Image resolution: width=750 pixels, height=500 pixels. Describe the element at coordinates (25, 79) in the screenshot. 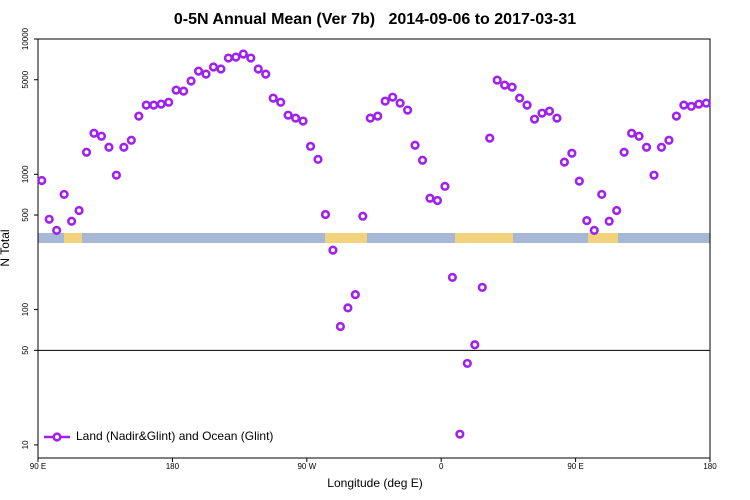

I see `y-tick-label: 5000` at that location.